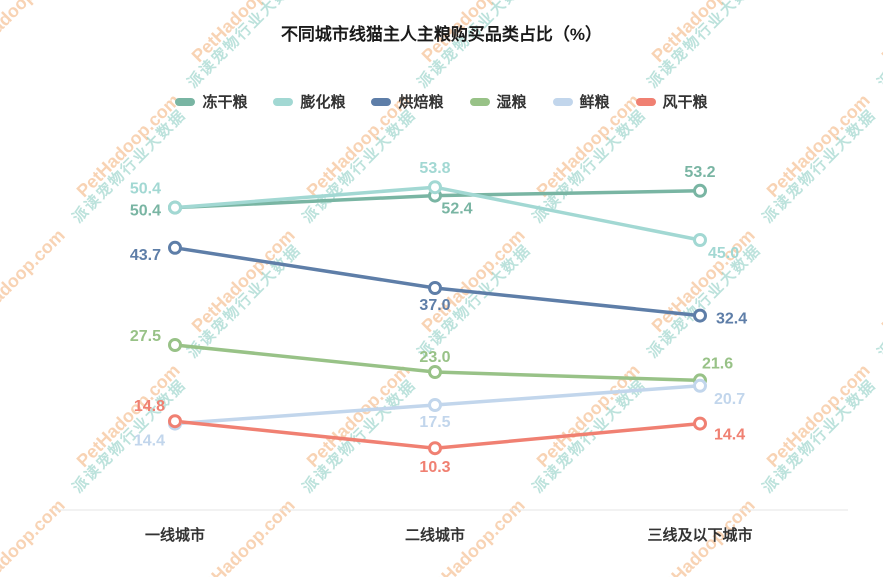  I want to click on legend-label-baked-food: 烘焙粮, so click(421, 102).